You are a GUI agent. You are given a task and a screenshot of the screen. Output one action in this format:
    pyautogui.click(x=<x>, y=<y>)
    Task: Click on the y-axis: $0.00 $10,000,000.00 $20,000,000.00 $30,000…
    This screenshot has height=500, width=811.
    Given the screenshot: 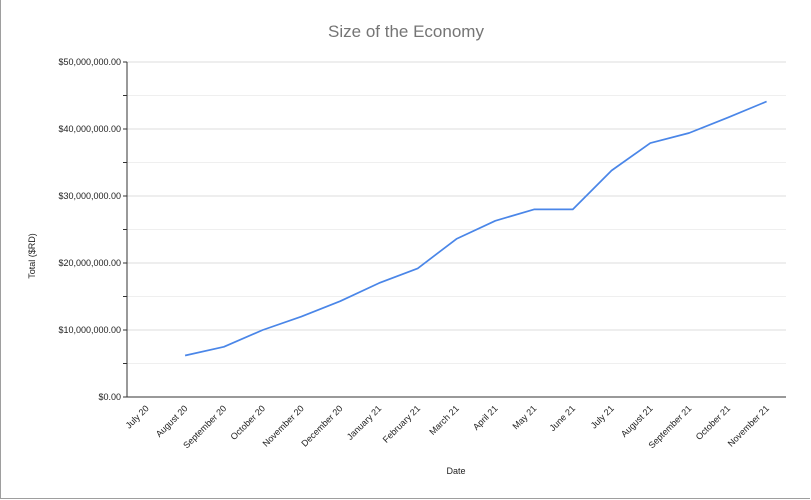 What is the action you would take?
    pyautogui.click(x=93, y=229)
    